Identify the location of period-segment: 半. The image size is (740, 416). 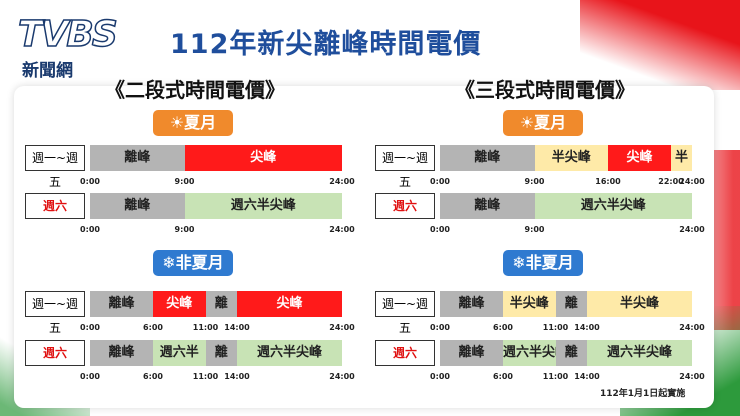
(681, 158).